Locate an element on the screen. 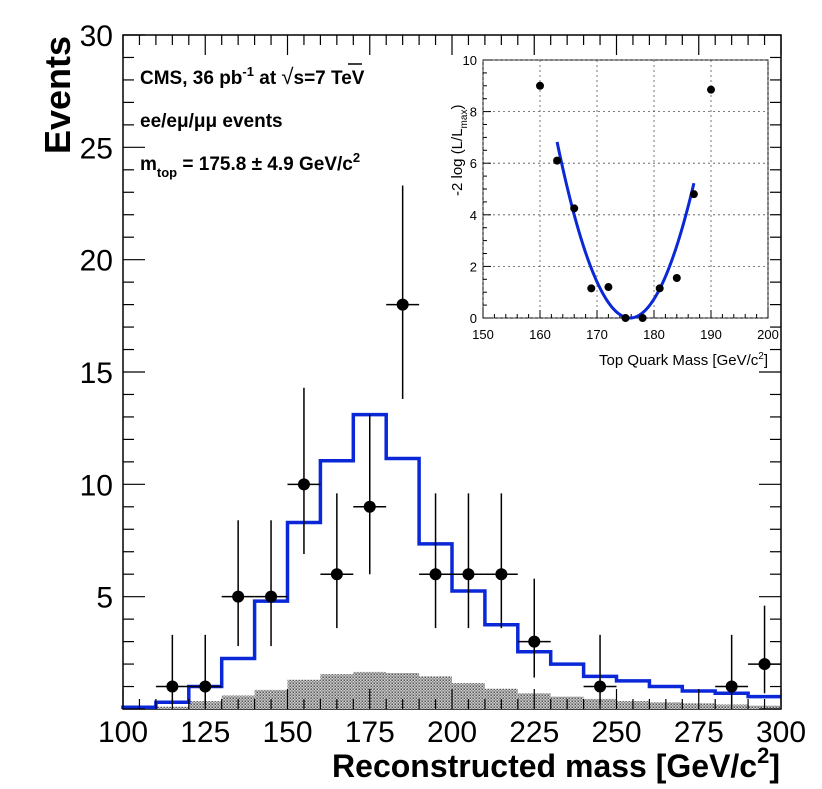 The height and width of the screenshot is (789, 822). inset-x-title-sup: 2 is located at coordinates (761, 356).